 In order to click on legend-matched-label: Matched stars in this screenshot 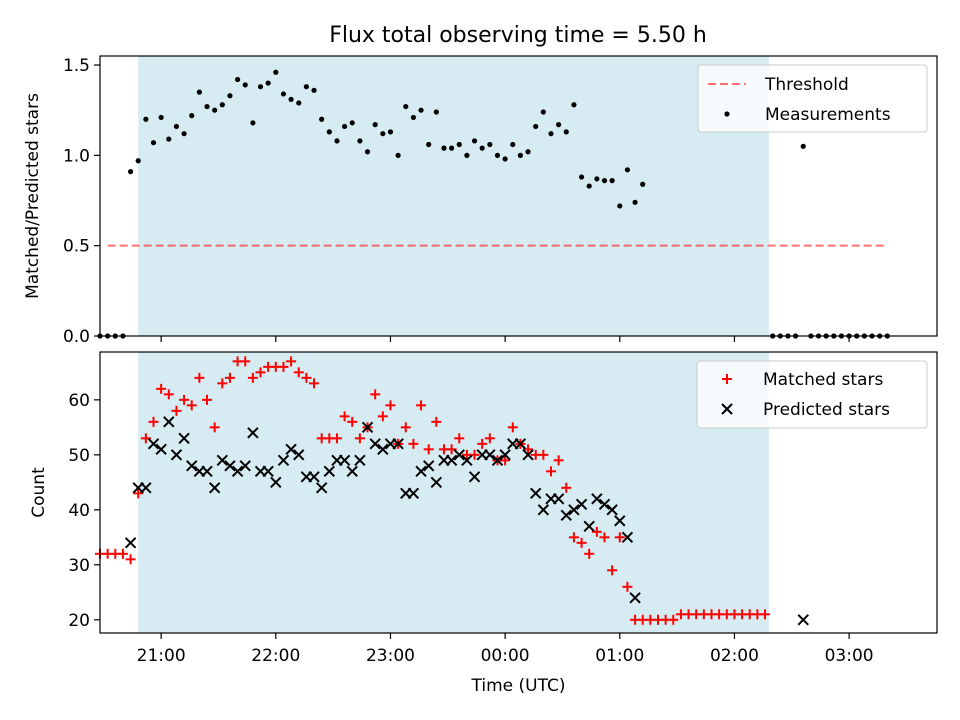, I will do `click(823, 380)`.